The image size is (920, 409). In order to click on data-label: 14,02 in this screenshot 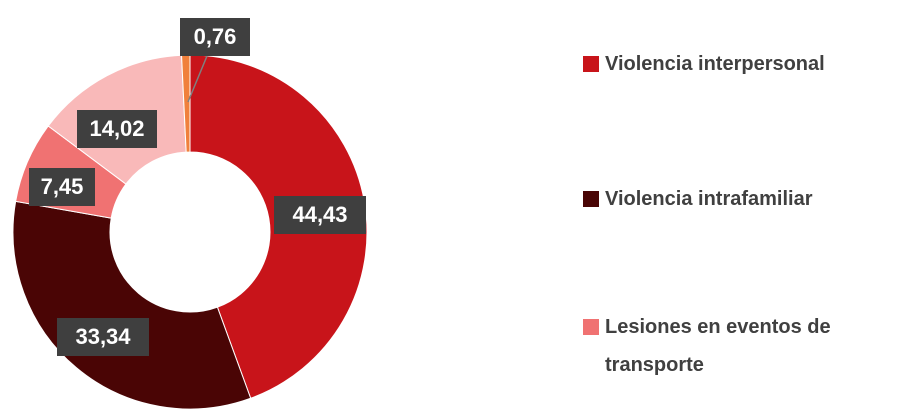, I will do `click(116, 128)`.